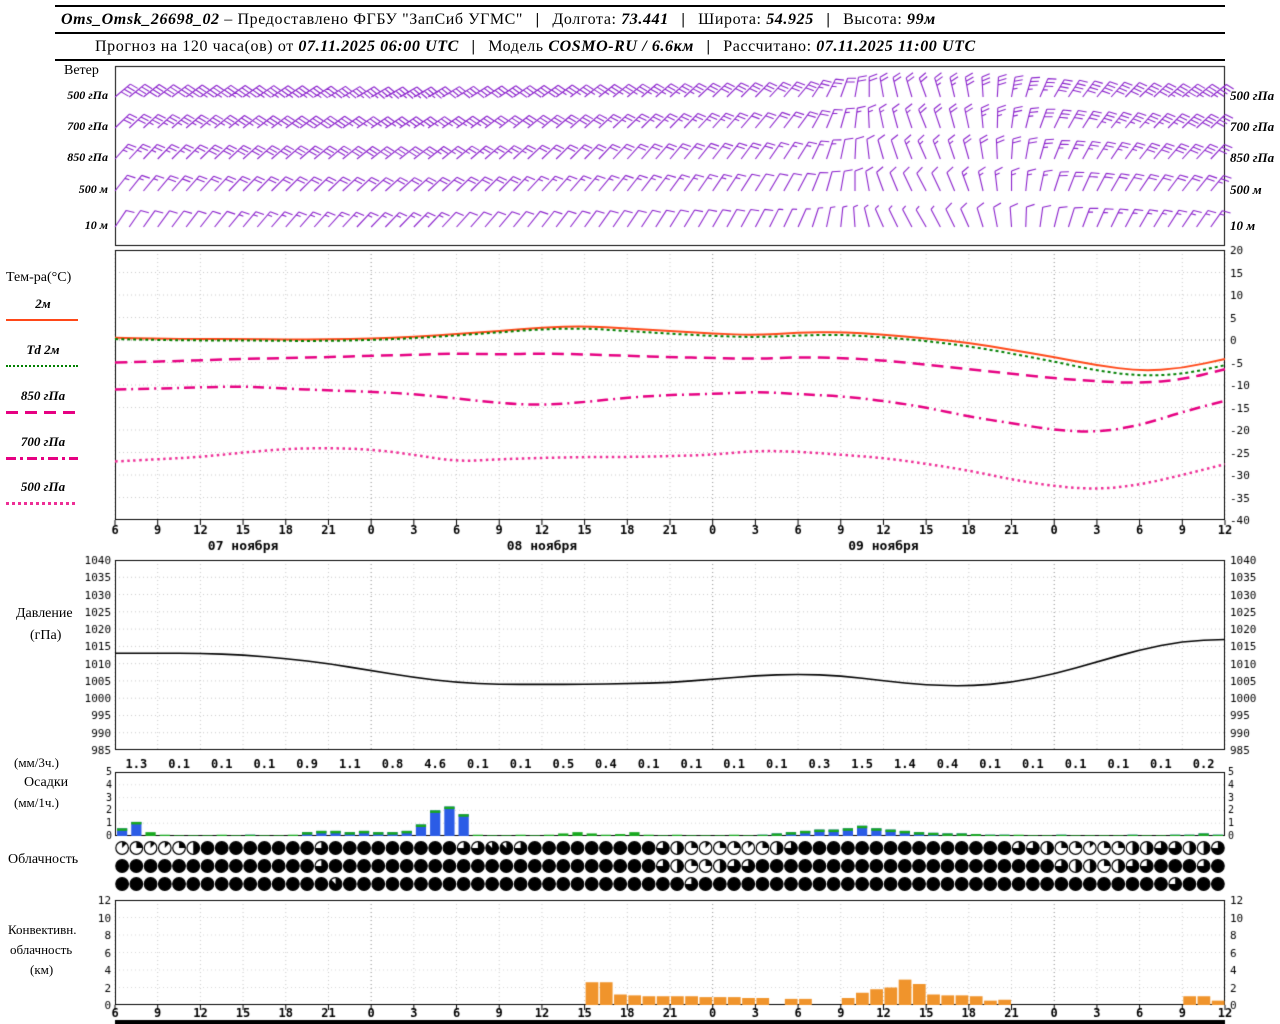 This screenshot has width=1280, height=1024. Describe the element at coordinates (1246, 189) in the screenshot. I see `wind-level-500m-label-right: 500 м` at that location.